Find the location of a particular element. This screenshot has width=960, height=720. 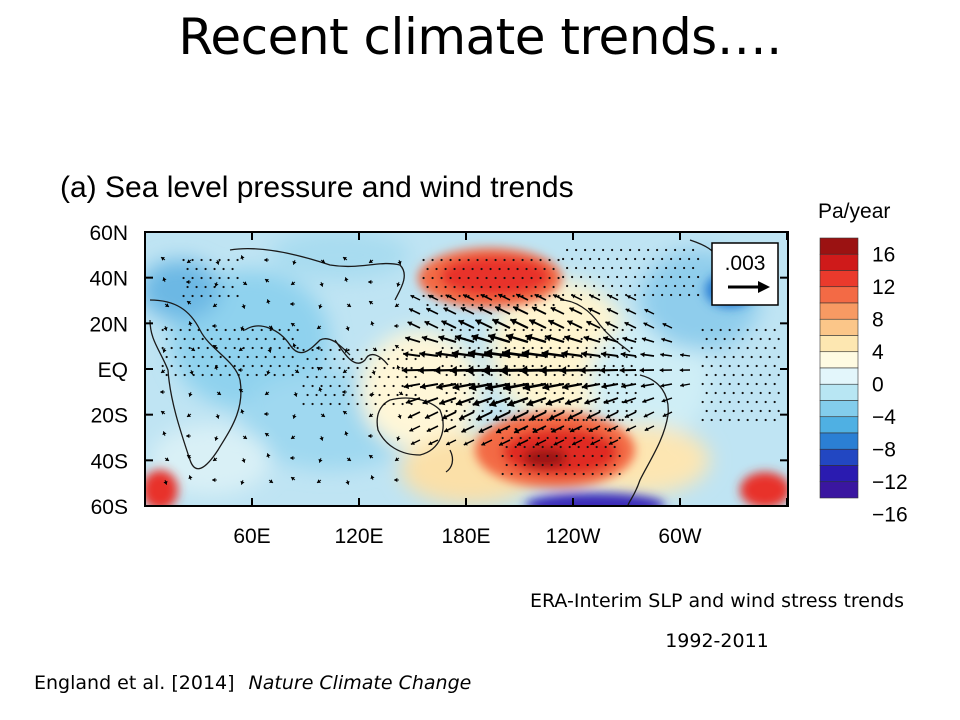

caption-years: 1992-2011 is located at coordinates (717, 641).